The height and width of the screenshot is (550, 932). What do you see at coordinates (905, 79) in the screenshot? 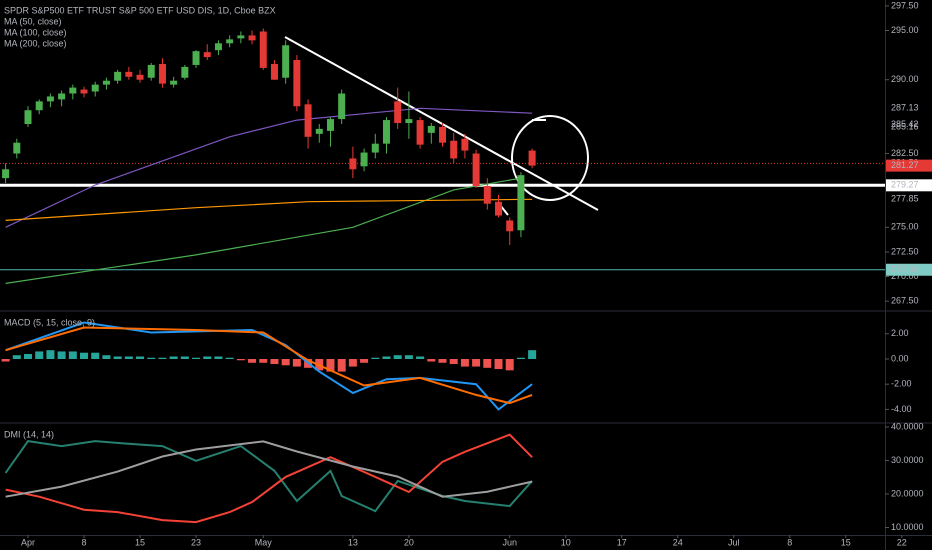
I see `y-tick-label: 290.00` at bounding box center [905, 79].